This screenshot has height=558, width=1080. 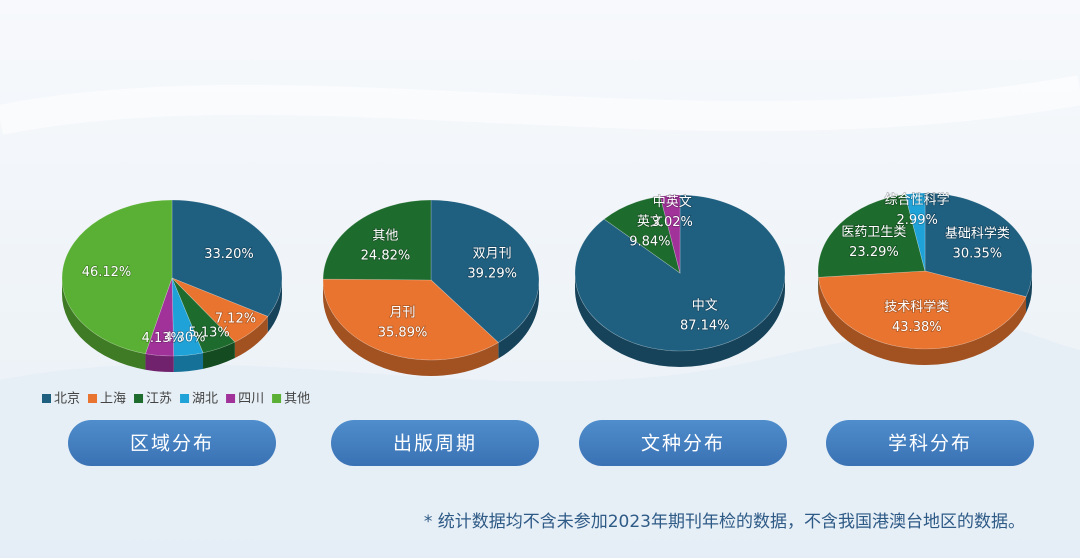 I want to click on decor-wave, so click(x=540, y=105).